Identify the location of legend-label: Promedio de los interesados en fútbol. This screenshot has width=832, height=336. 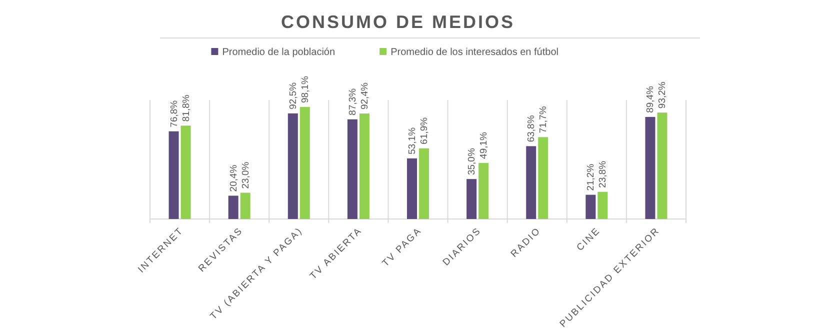
(474, 52).